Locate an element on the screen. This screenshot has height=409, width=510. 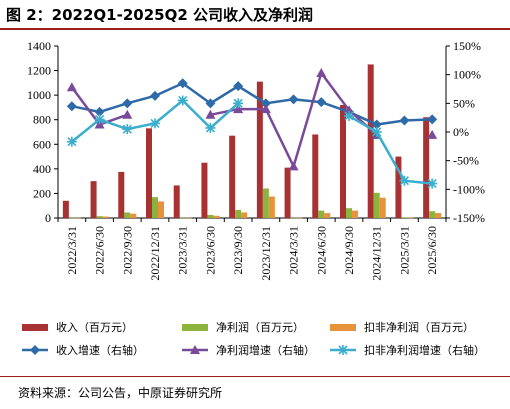
x-tick-label: 2024/6/30 is located at coordinates (321, 250).